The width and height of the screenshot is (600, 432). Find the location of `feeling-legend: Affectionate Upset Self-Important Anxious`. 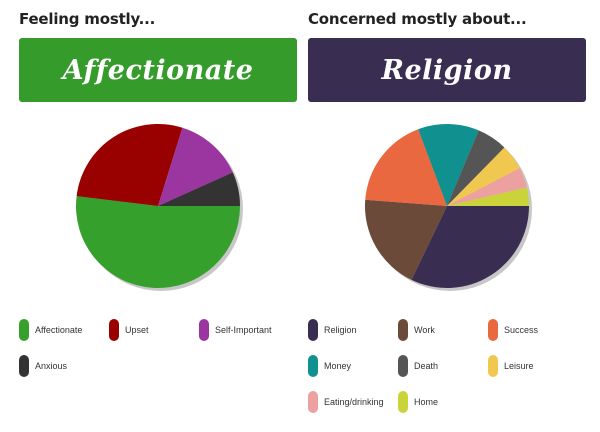

feeling-legend: Affectionate Upset Self-Important Anxious is located at coordinates (158, 371).